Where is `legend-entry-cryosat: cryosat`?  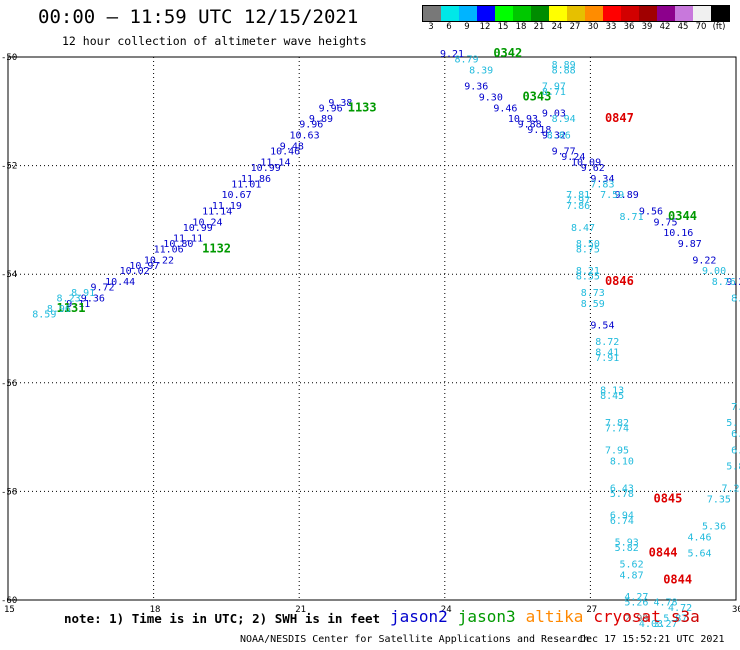
legend-entry-cryosat: cryosat is located at coordinates (627, 616).